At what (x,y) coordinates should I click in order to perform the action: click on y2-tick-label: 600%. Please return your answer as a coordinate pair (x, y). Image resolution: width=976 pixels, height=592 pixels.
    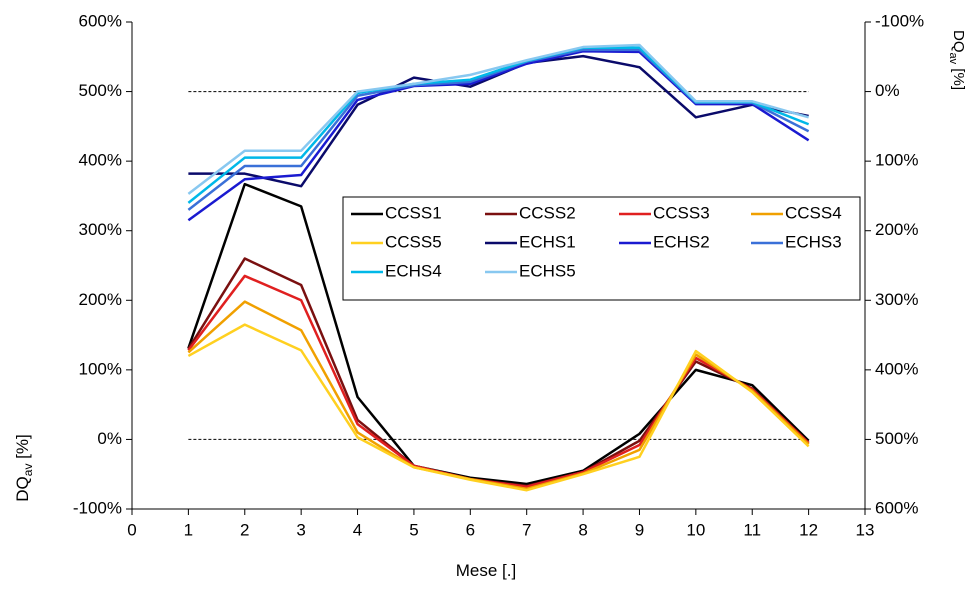
    Looking at the image, I should click on (896, 507).